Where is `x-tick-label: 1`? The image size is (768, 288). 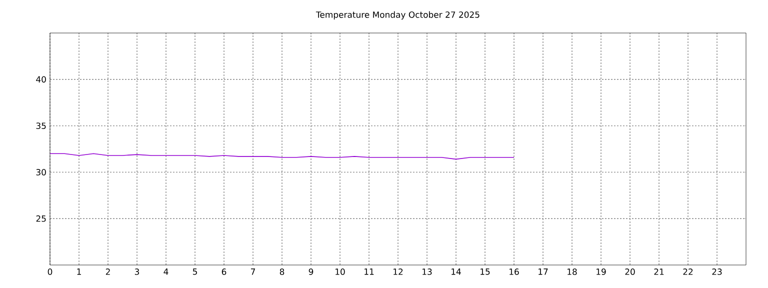 x-tick-label: 1 is located at coordinates (79, 271).